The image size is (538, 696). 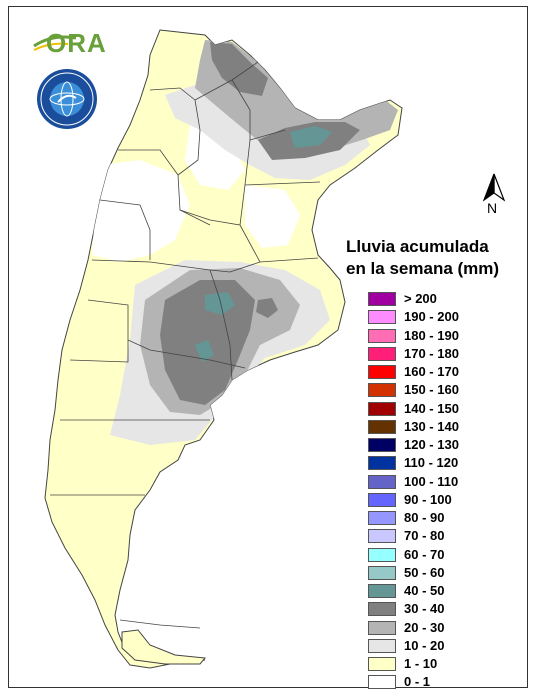 I want to click on rain-zone-40-50-pampas-north, so click(x=220, y=303).